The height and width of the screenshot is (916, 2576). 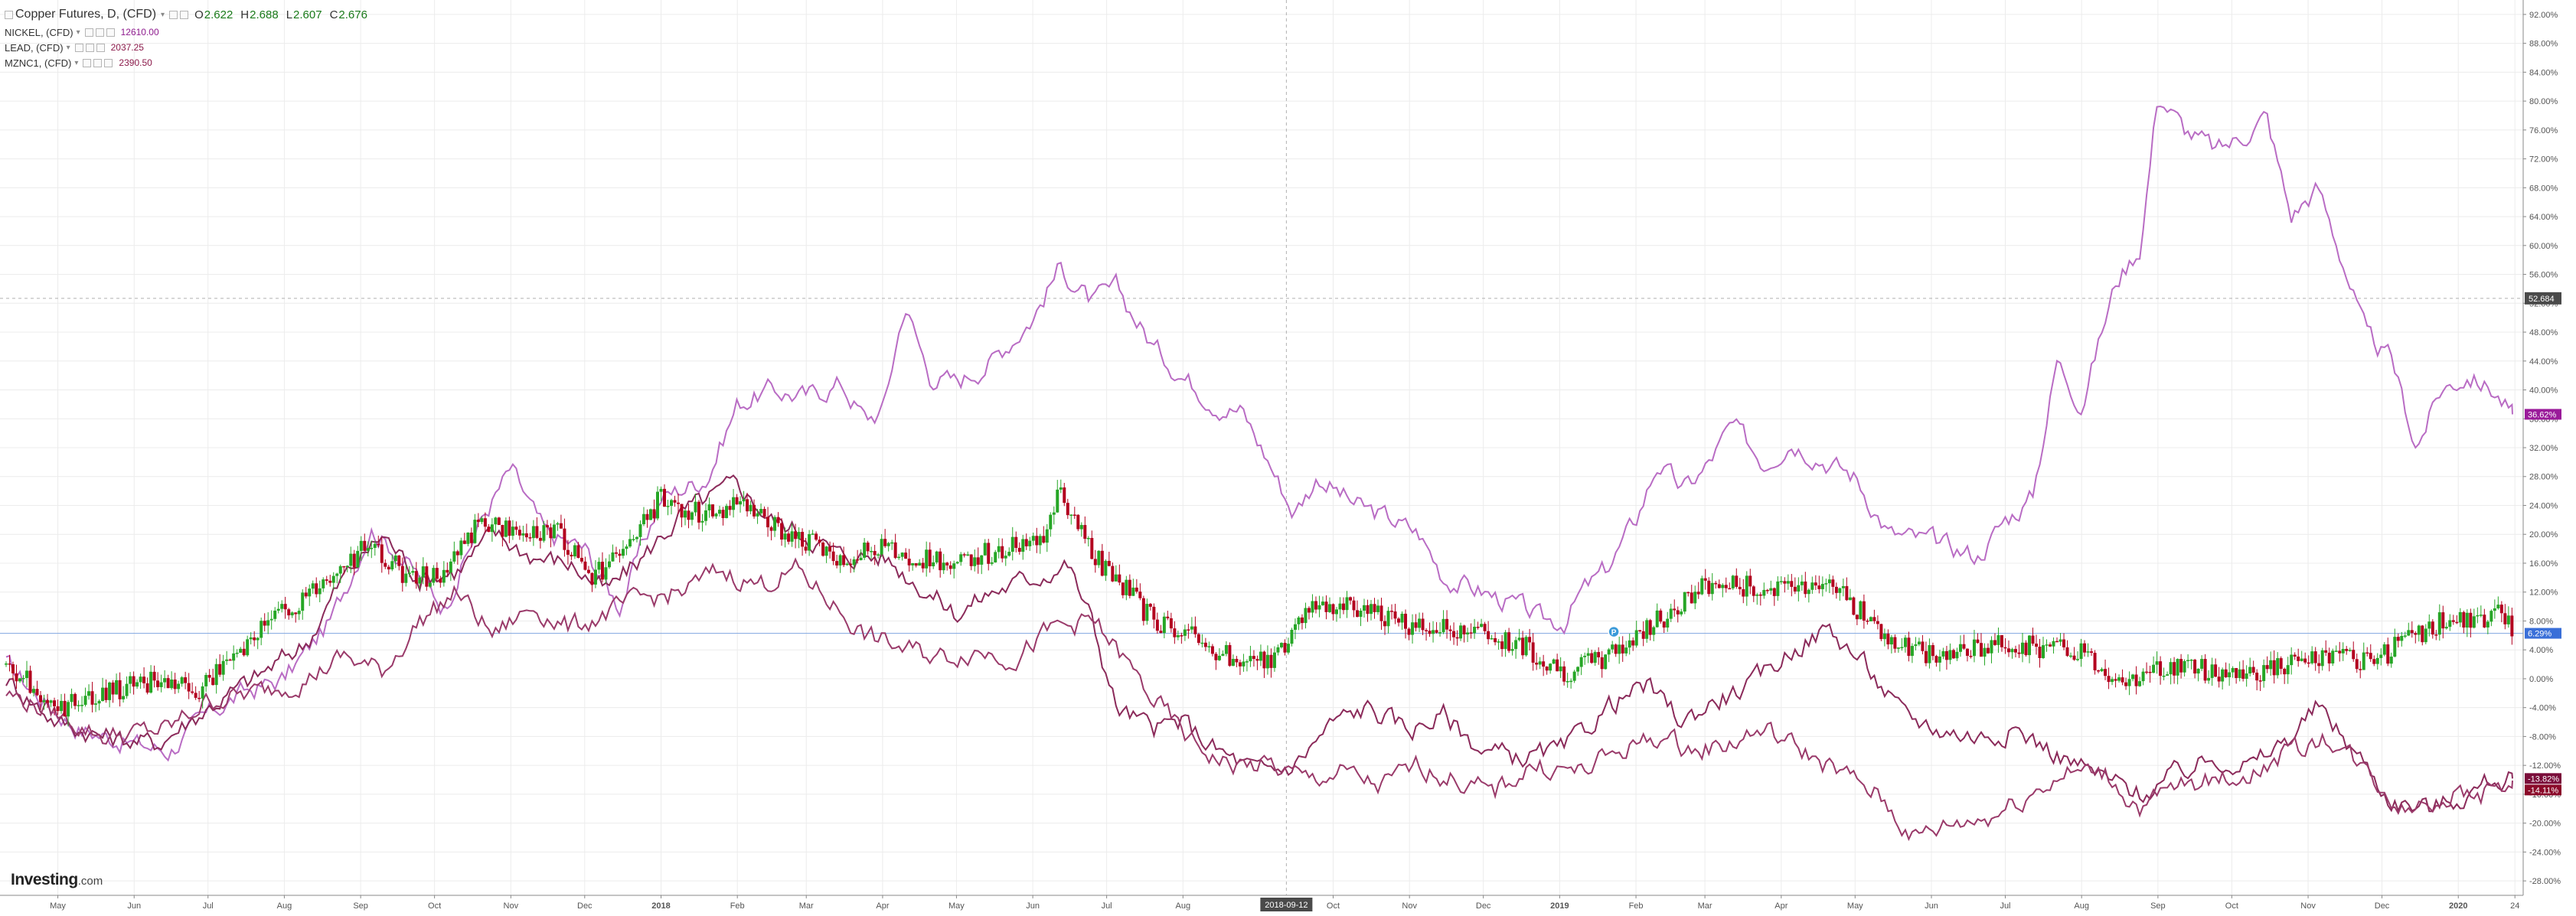 What do you see at coordinates (127, 47) in the screenshot?
I see `compare-value: 2037.25` at bounding box center [127, 47].